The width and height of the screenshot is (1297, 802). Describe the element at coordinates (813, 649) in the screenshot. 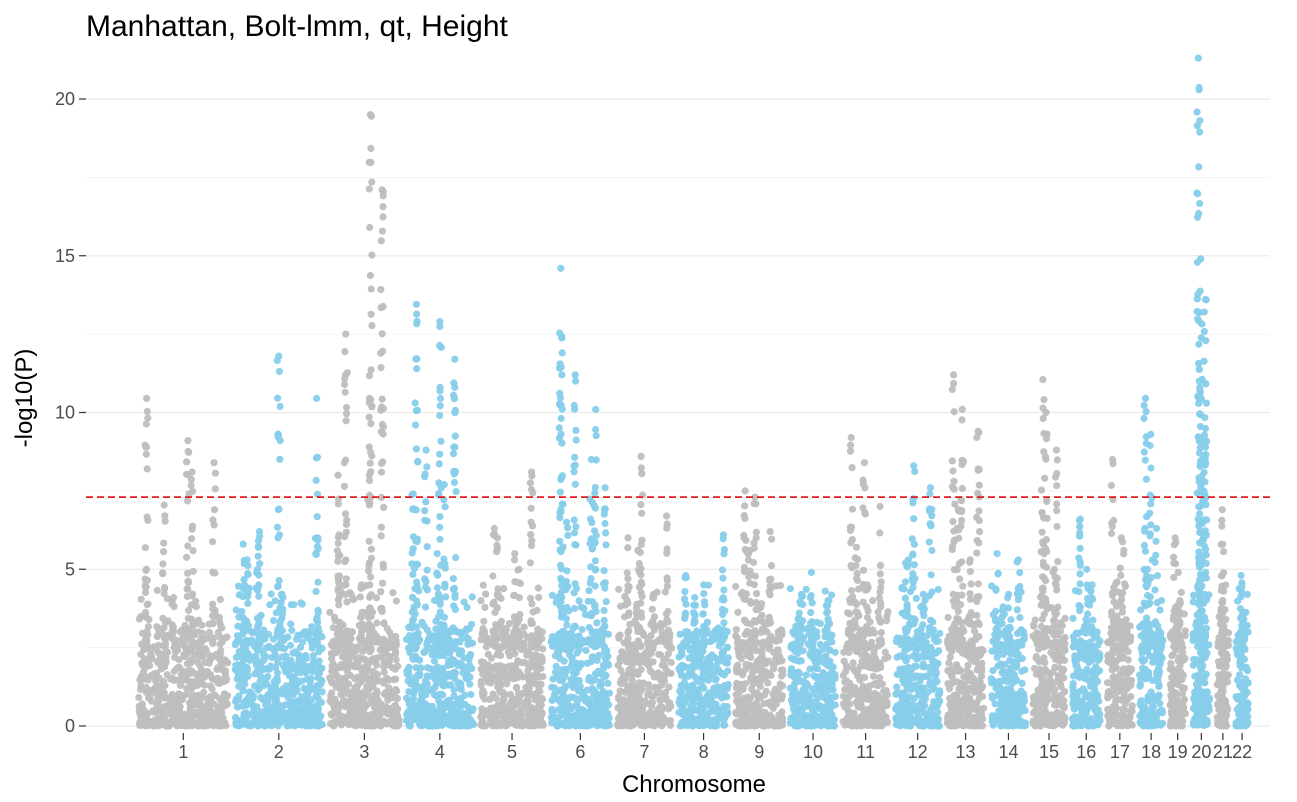

I see `chromosome-10-points` at that location.